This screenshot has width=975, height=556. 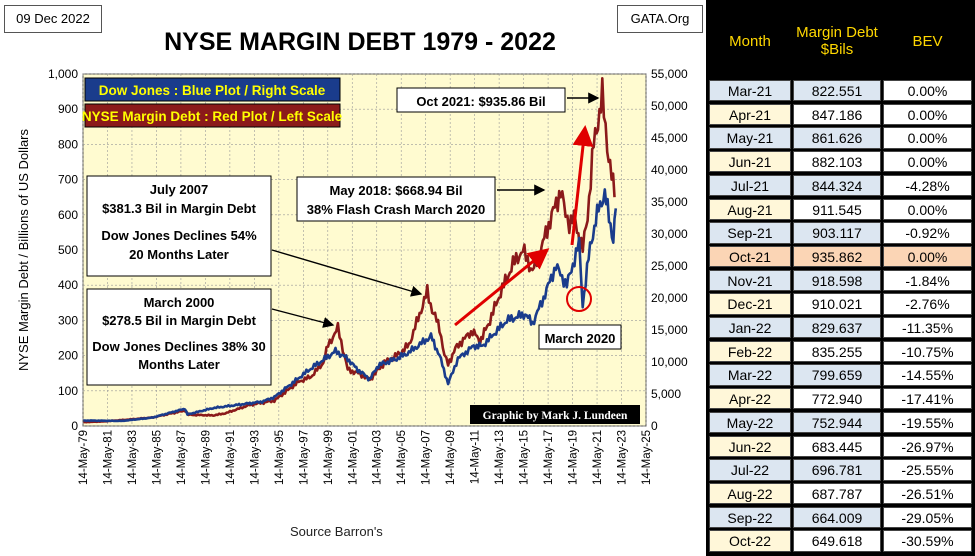 What do you see at coordinates (750, 114) in the screenshot?
I see `table-cell-month: Apr-21` at bounding box center [750, 114].